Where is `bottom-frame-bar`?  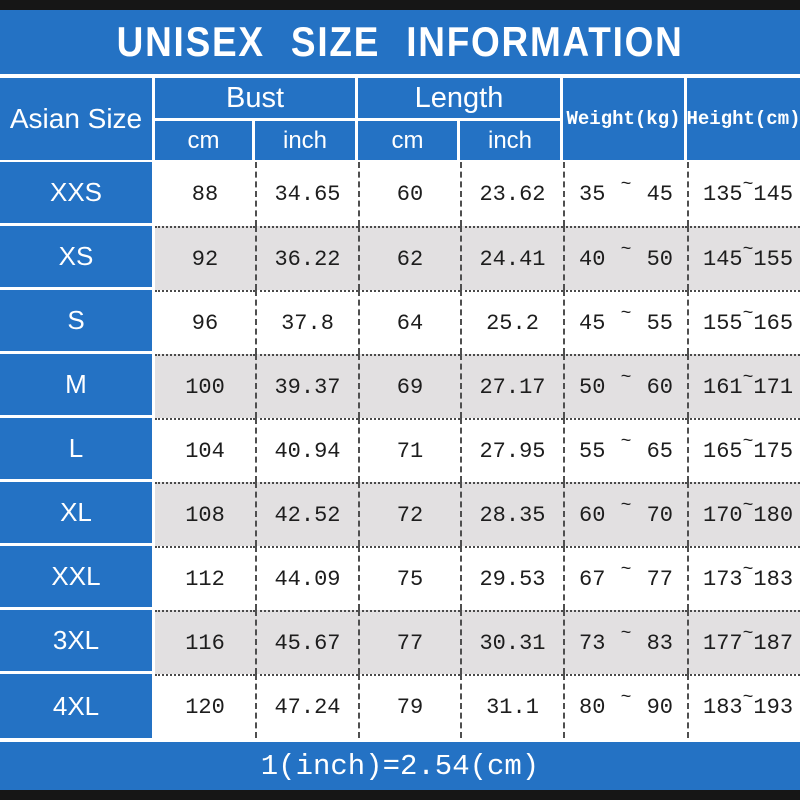 bottom-frame-bar is located at coordinates (400, 795).